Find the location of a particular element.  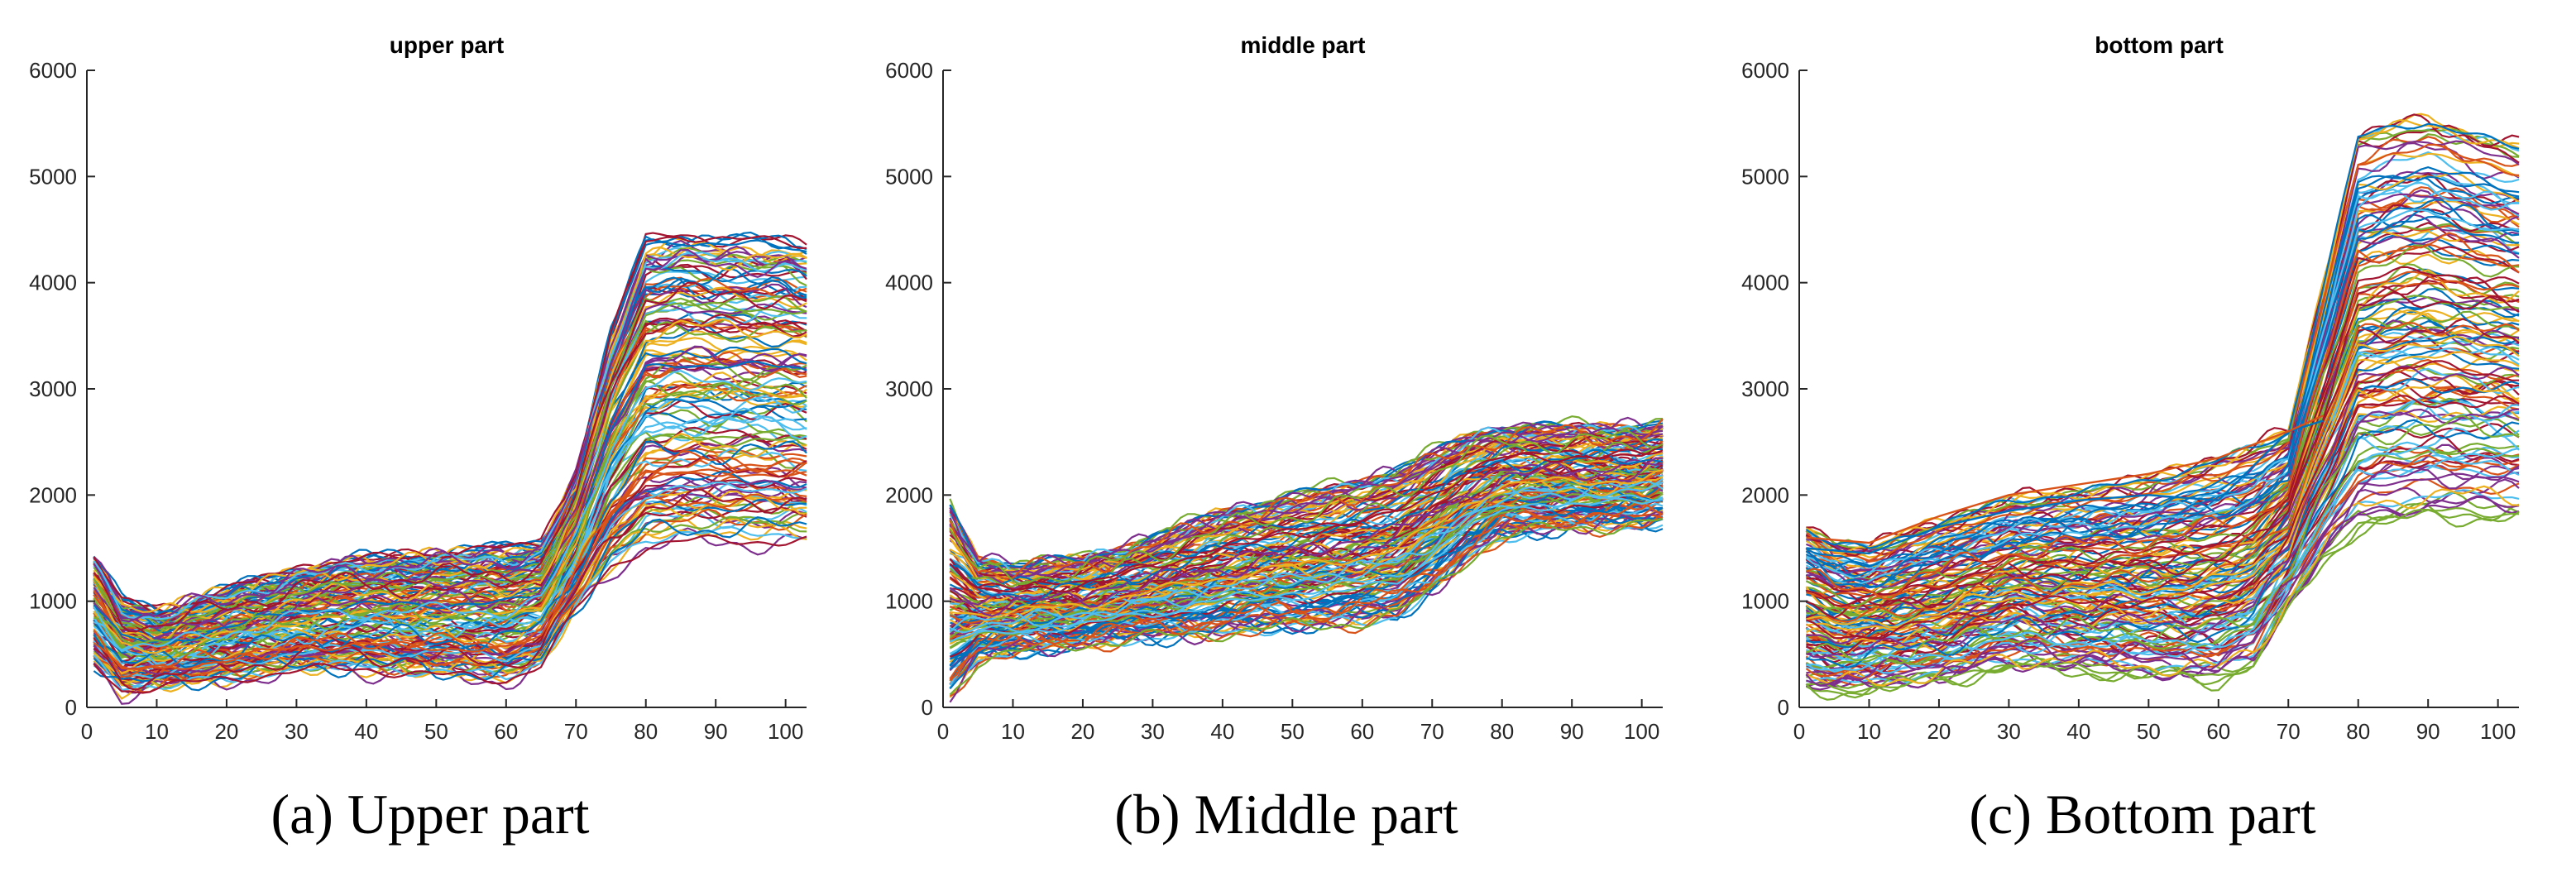

caption-b: (b) Middle part is located at coordinates (1286, 814).